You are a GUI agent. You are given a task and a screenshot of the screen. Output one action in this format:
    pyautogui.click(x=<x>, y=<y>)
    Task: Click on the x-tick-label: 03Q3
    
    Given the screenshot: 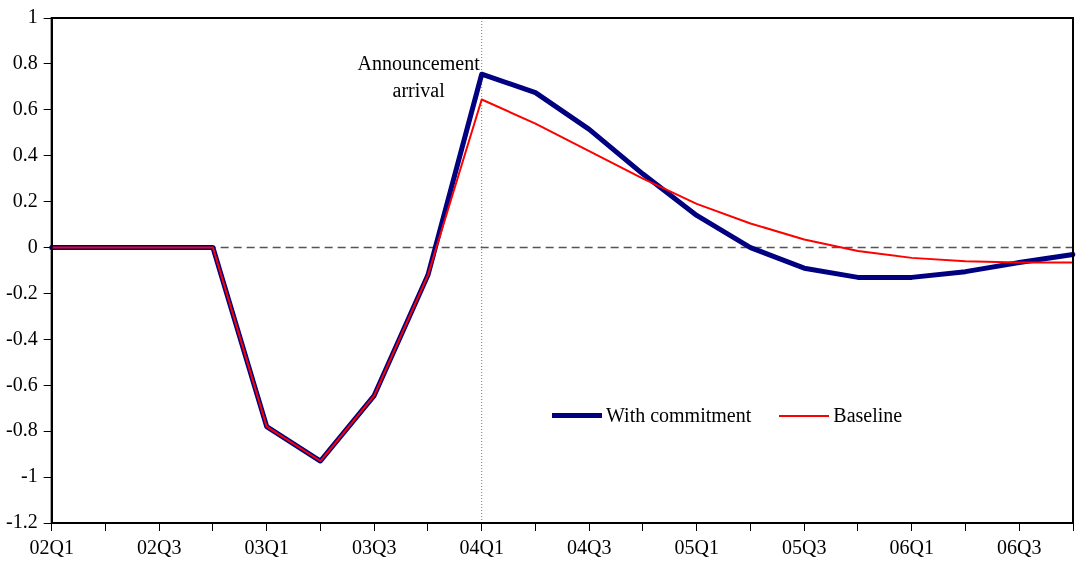 What is the action you would take?
    pyautogui.click(x=374, y=547)
    